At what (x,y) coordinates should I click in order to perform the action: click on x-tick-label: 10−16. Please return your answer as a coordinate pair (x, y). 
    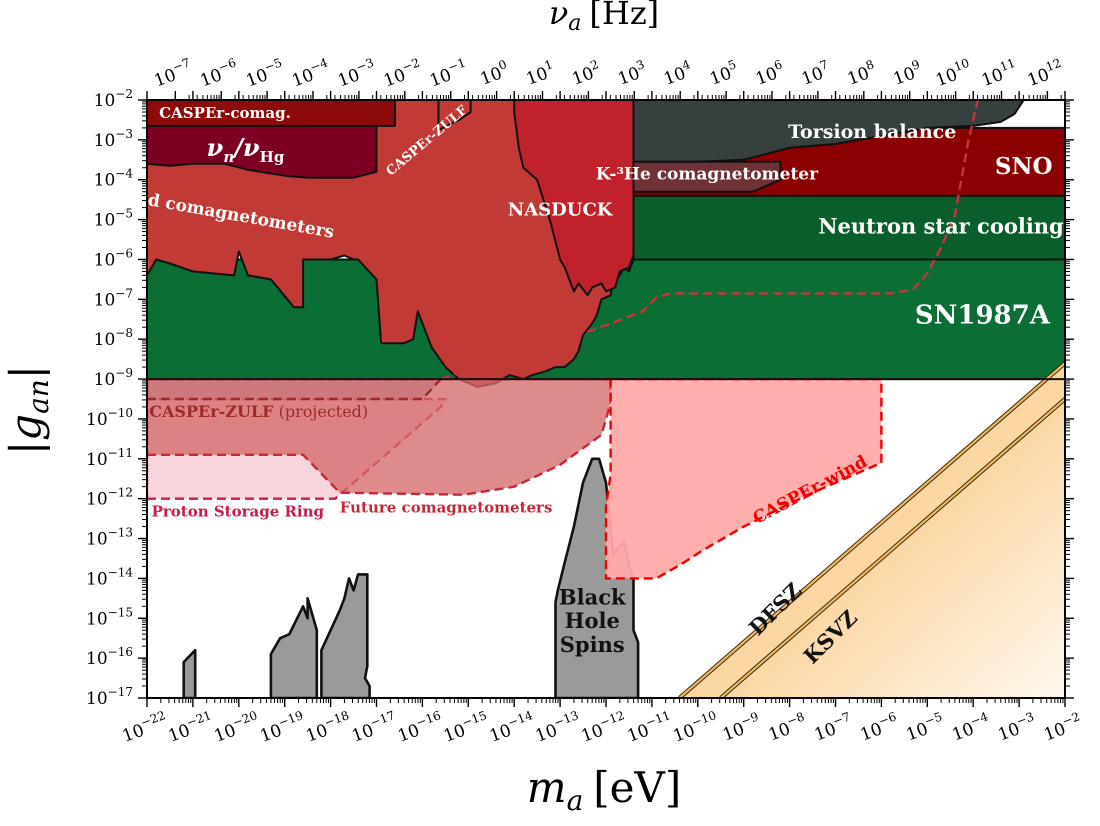
    Looking at the image, I should click on (420, 727).